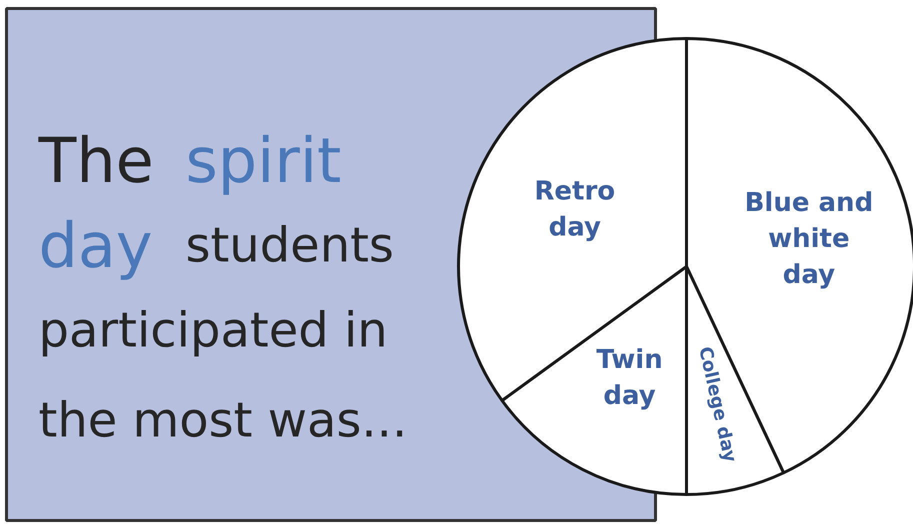 This screenshot has height=528, width=913. I want to click on slice-label: Twin day, so click(629, 378).